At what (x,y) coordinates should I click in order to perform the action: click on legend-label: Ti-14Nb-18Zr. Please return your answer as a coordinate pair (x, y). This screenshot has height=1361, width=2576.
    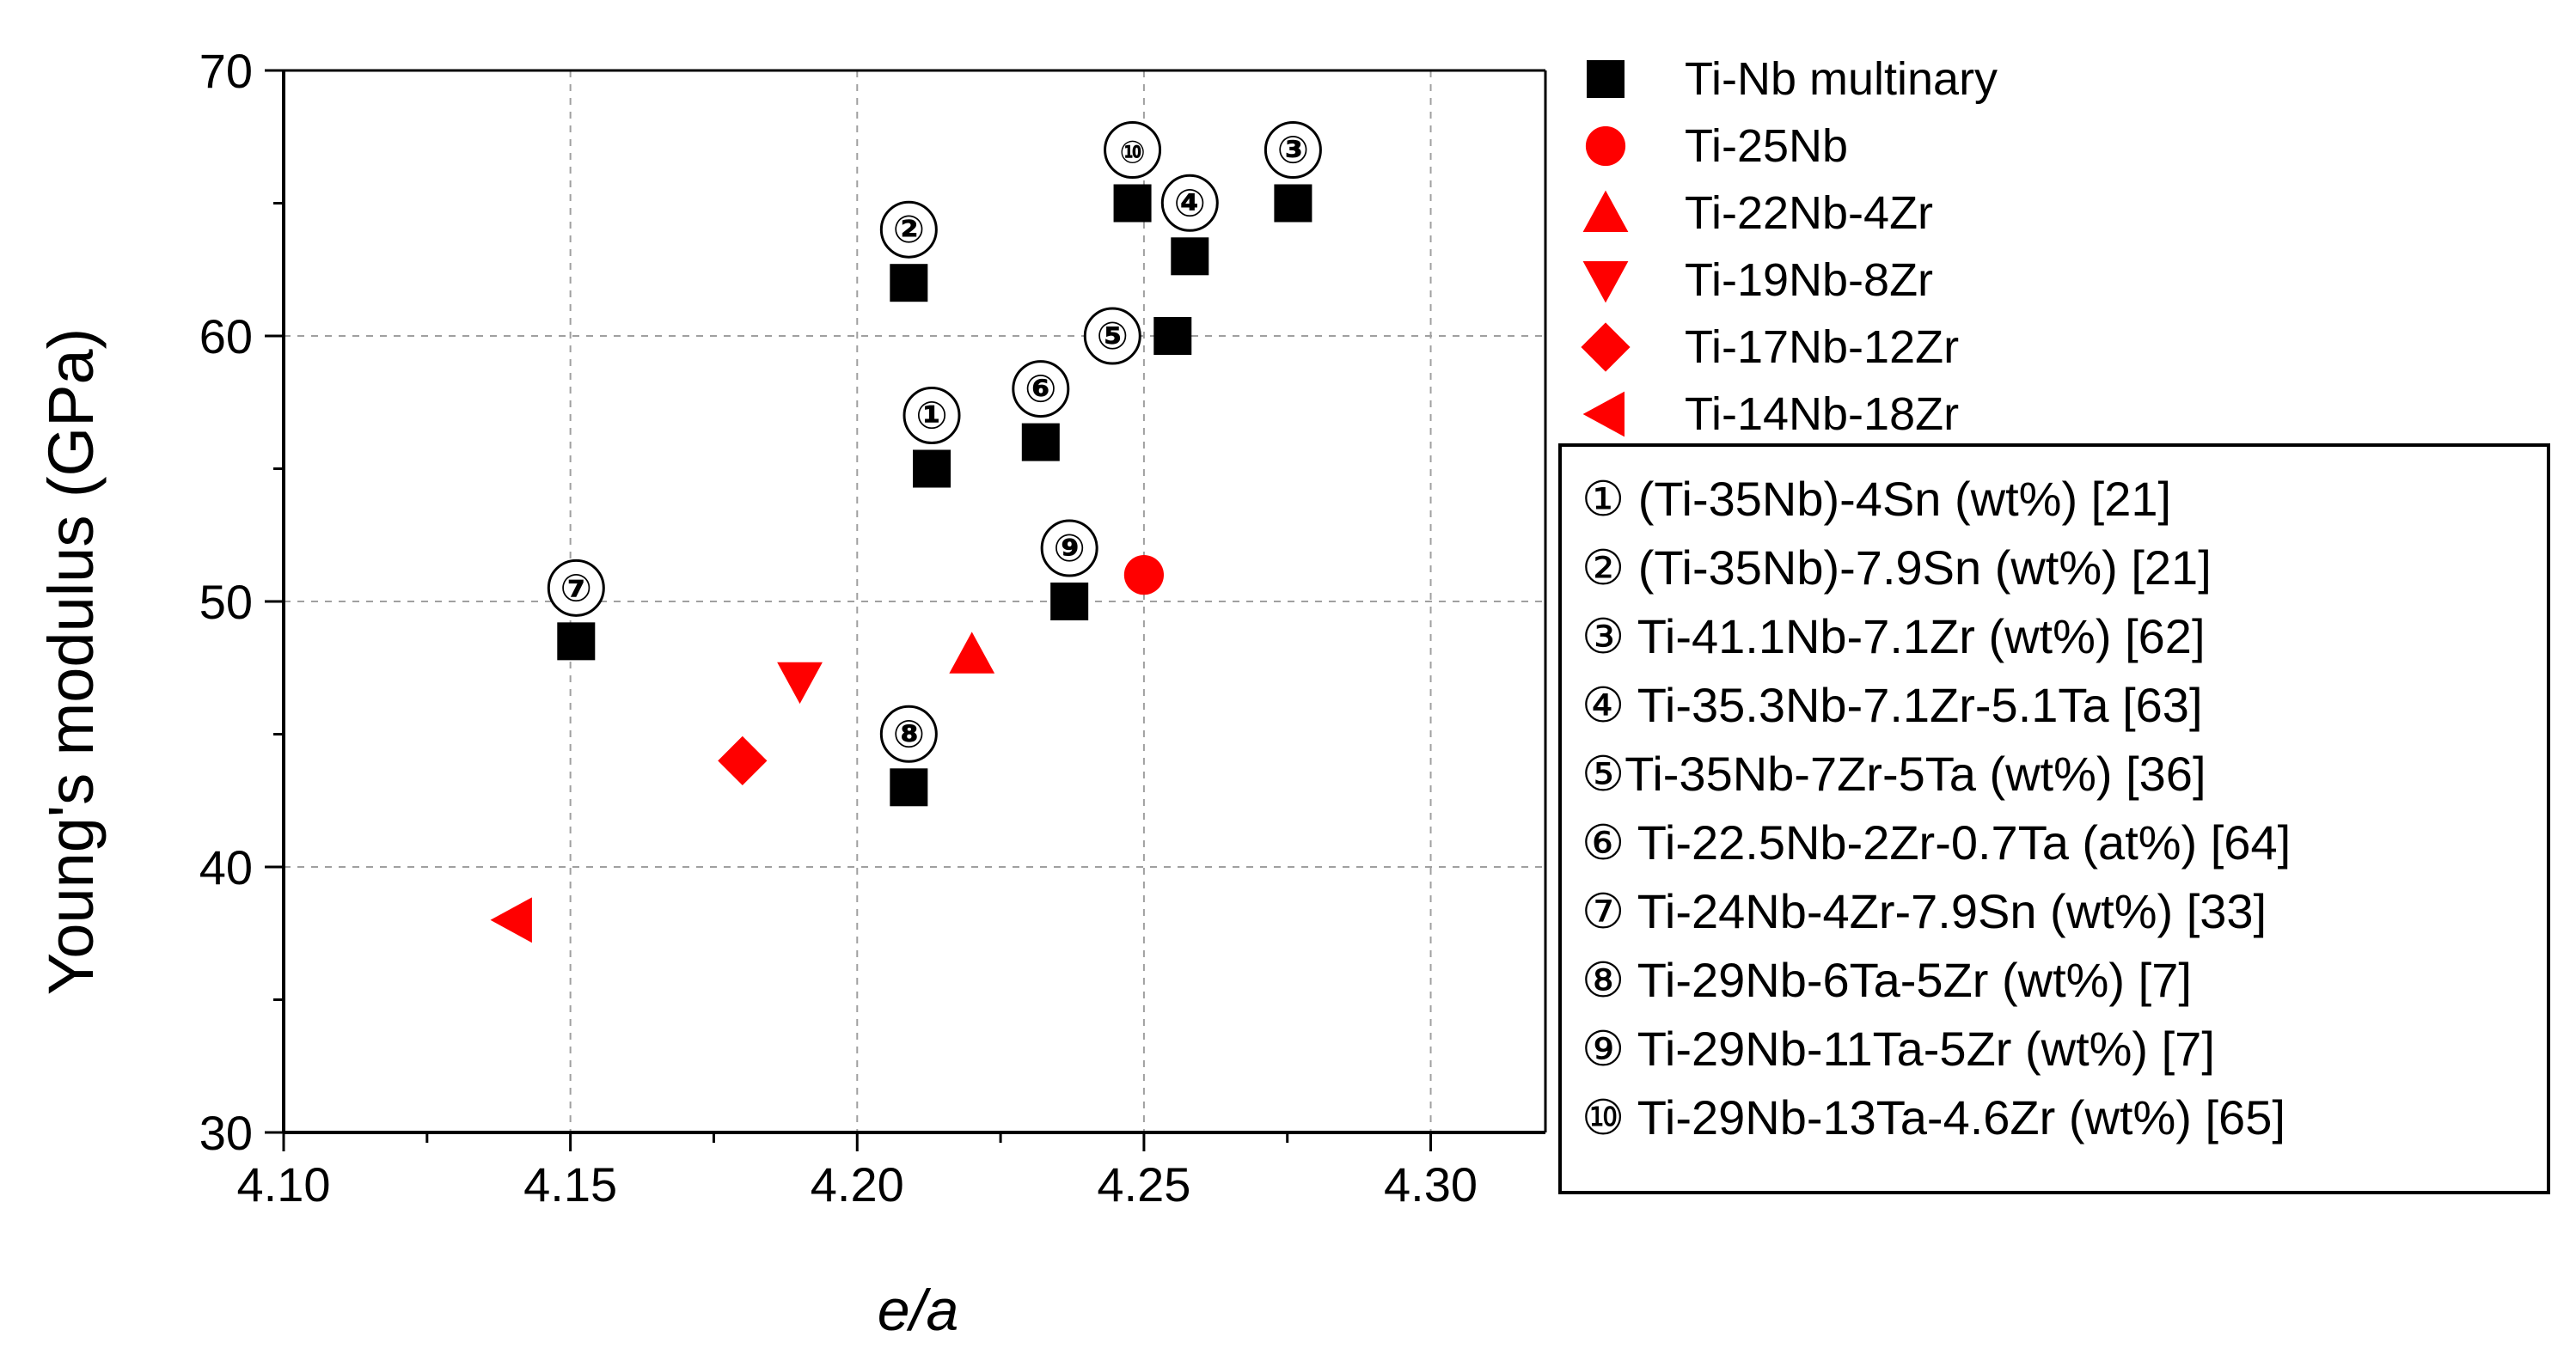
    Looking at the image, I should click on (1822, 414).